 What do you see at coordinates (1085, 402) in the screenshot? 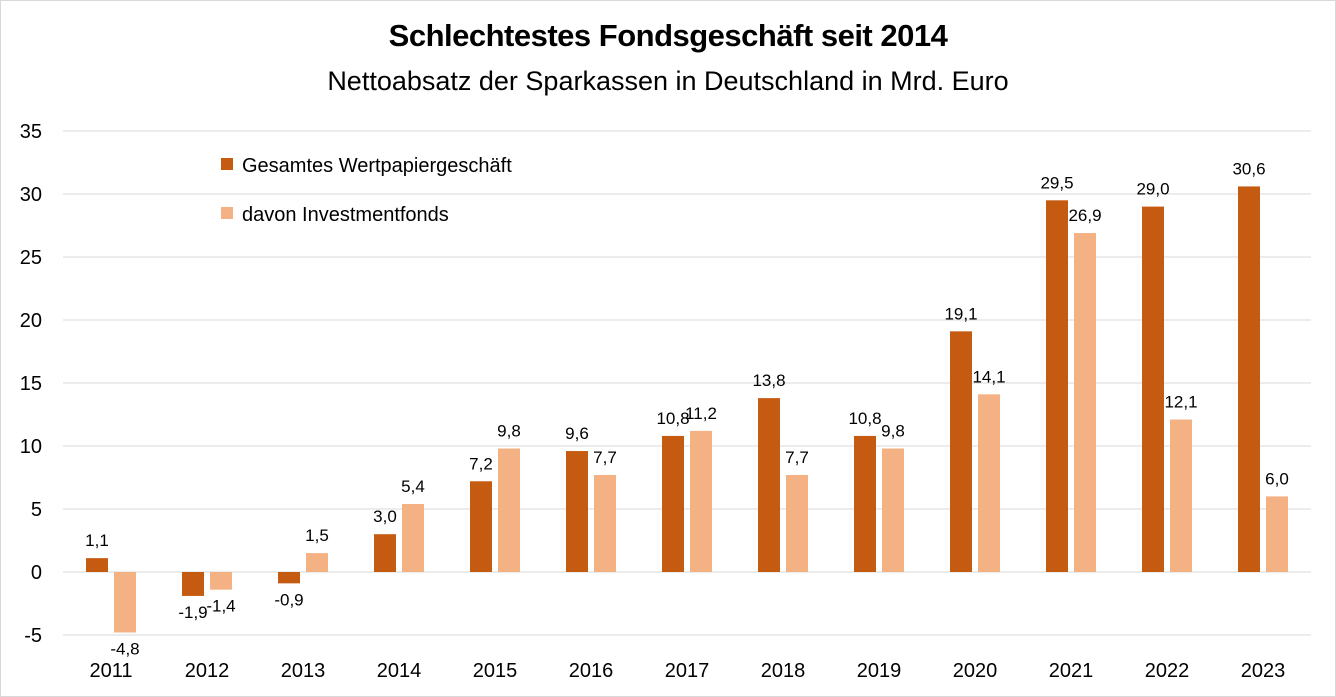
I see `bar-investmentfonds-2021` at bounding box center [1085, 402].